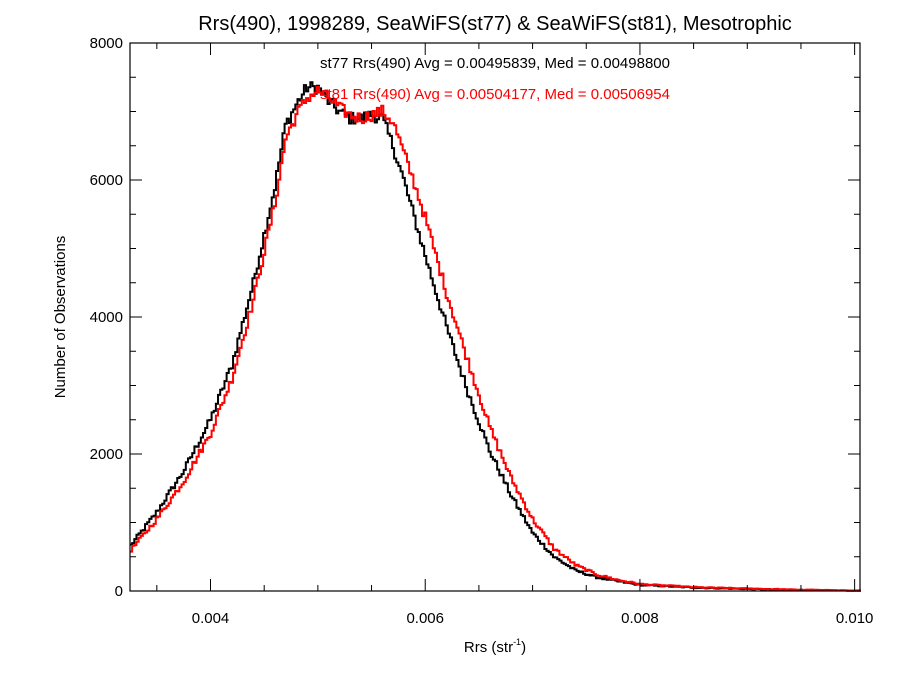 The height and width of the screenshot is (675, 900). I want to click on y-axis-label: Number of Observations, so click(60, 317).